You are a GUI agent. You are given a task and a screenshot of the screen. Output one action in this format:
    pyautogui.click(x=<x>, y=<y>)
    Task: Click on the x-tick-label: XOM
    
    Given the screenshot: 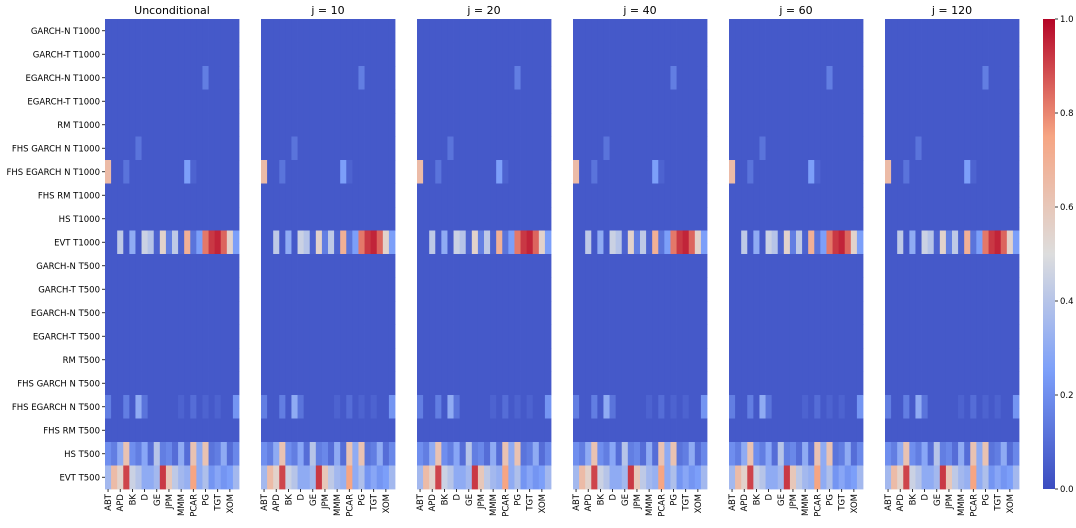 What is the action you would take?
    pyautogui.click(x=699, y=503)
    